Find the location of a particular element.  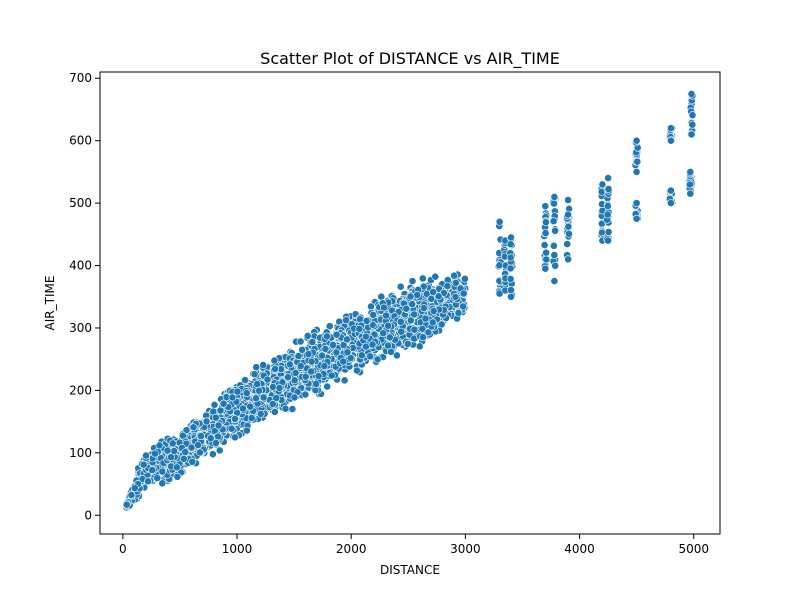

x-tick-label: 5000 is located at coordinates (693, 549).